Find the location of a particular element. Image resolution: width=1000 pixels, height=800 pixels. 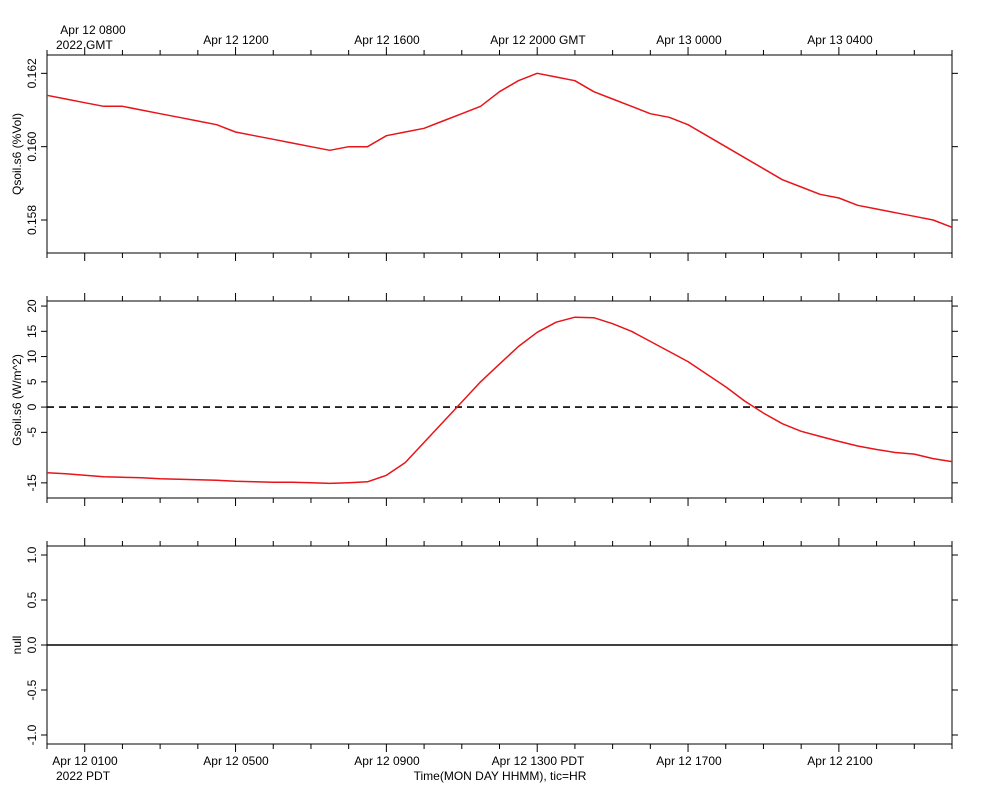

bottom-tick-label-4: Apr 12 1700 is located at coordinates (689, 761).